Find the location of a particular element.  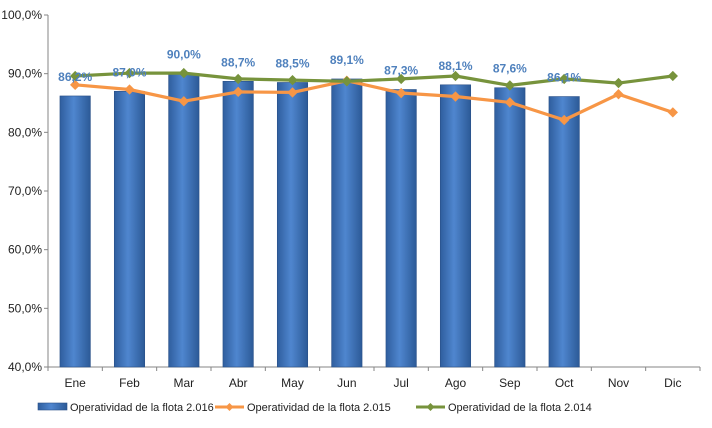

x-tick-label: Dic is located at coordinates (672, 383).